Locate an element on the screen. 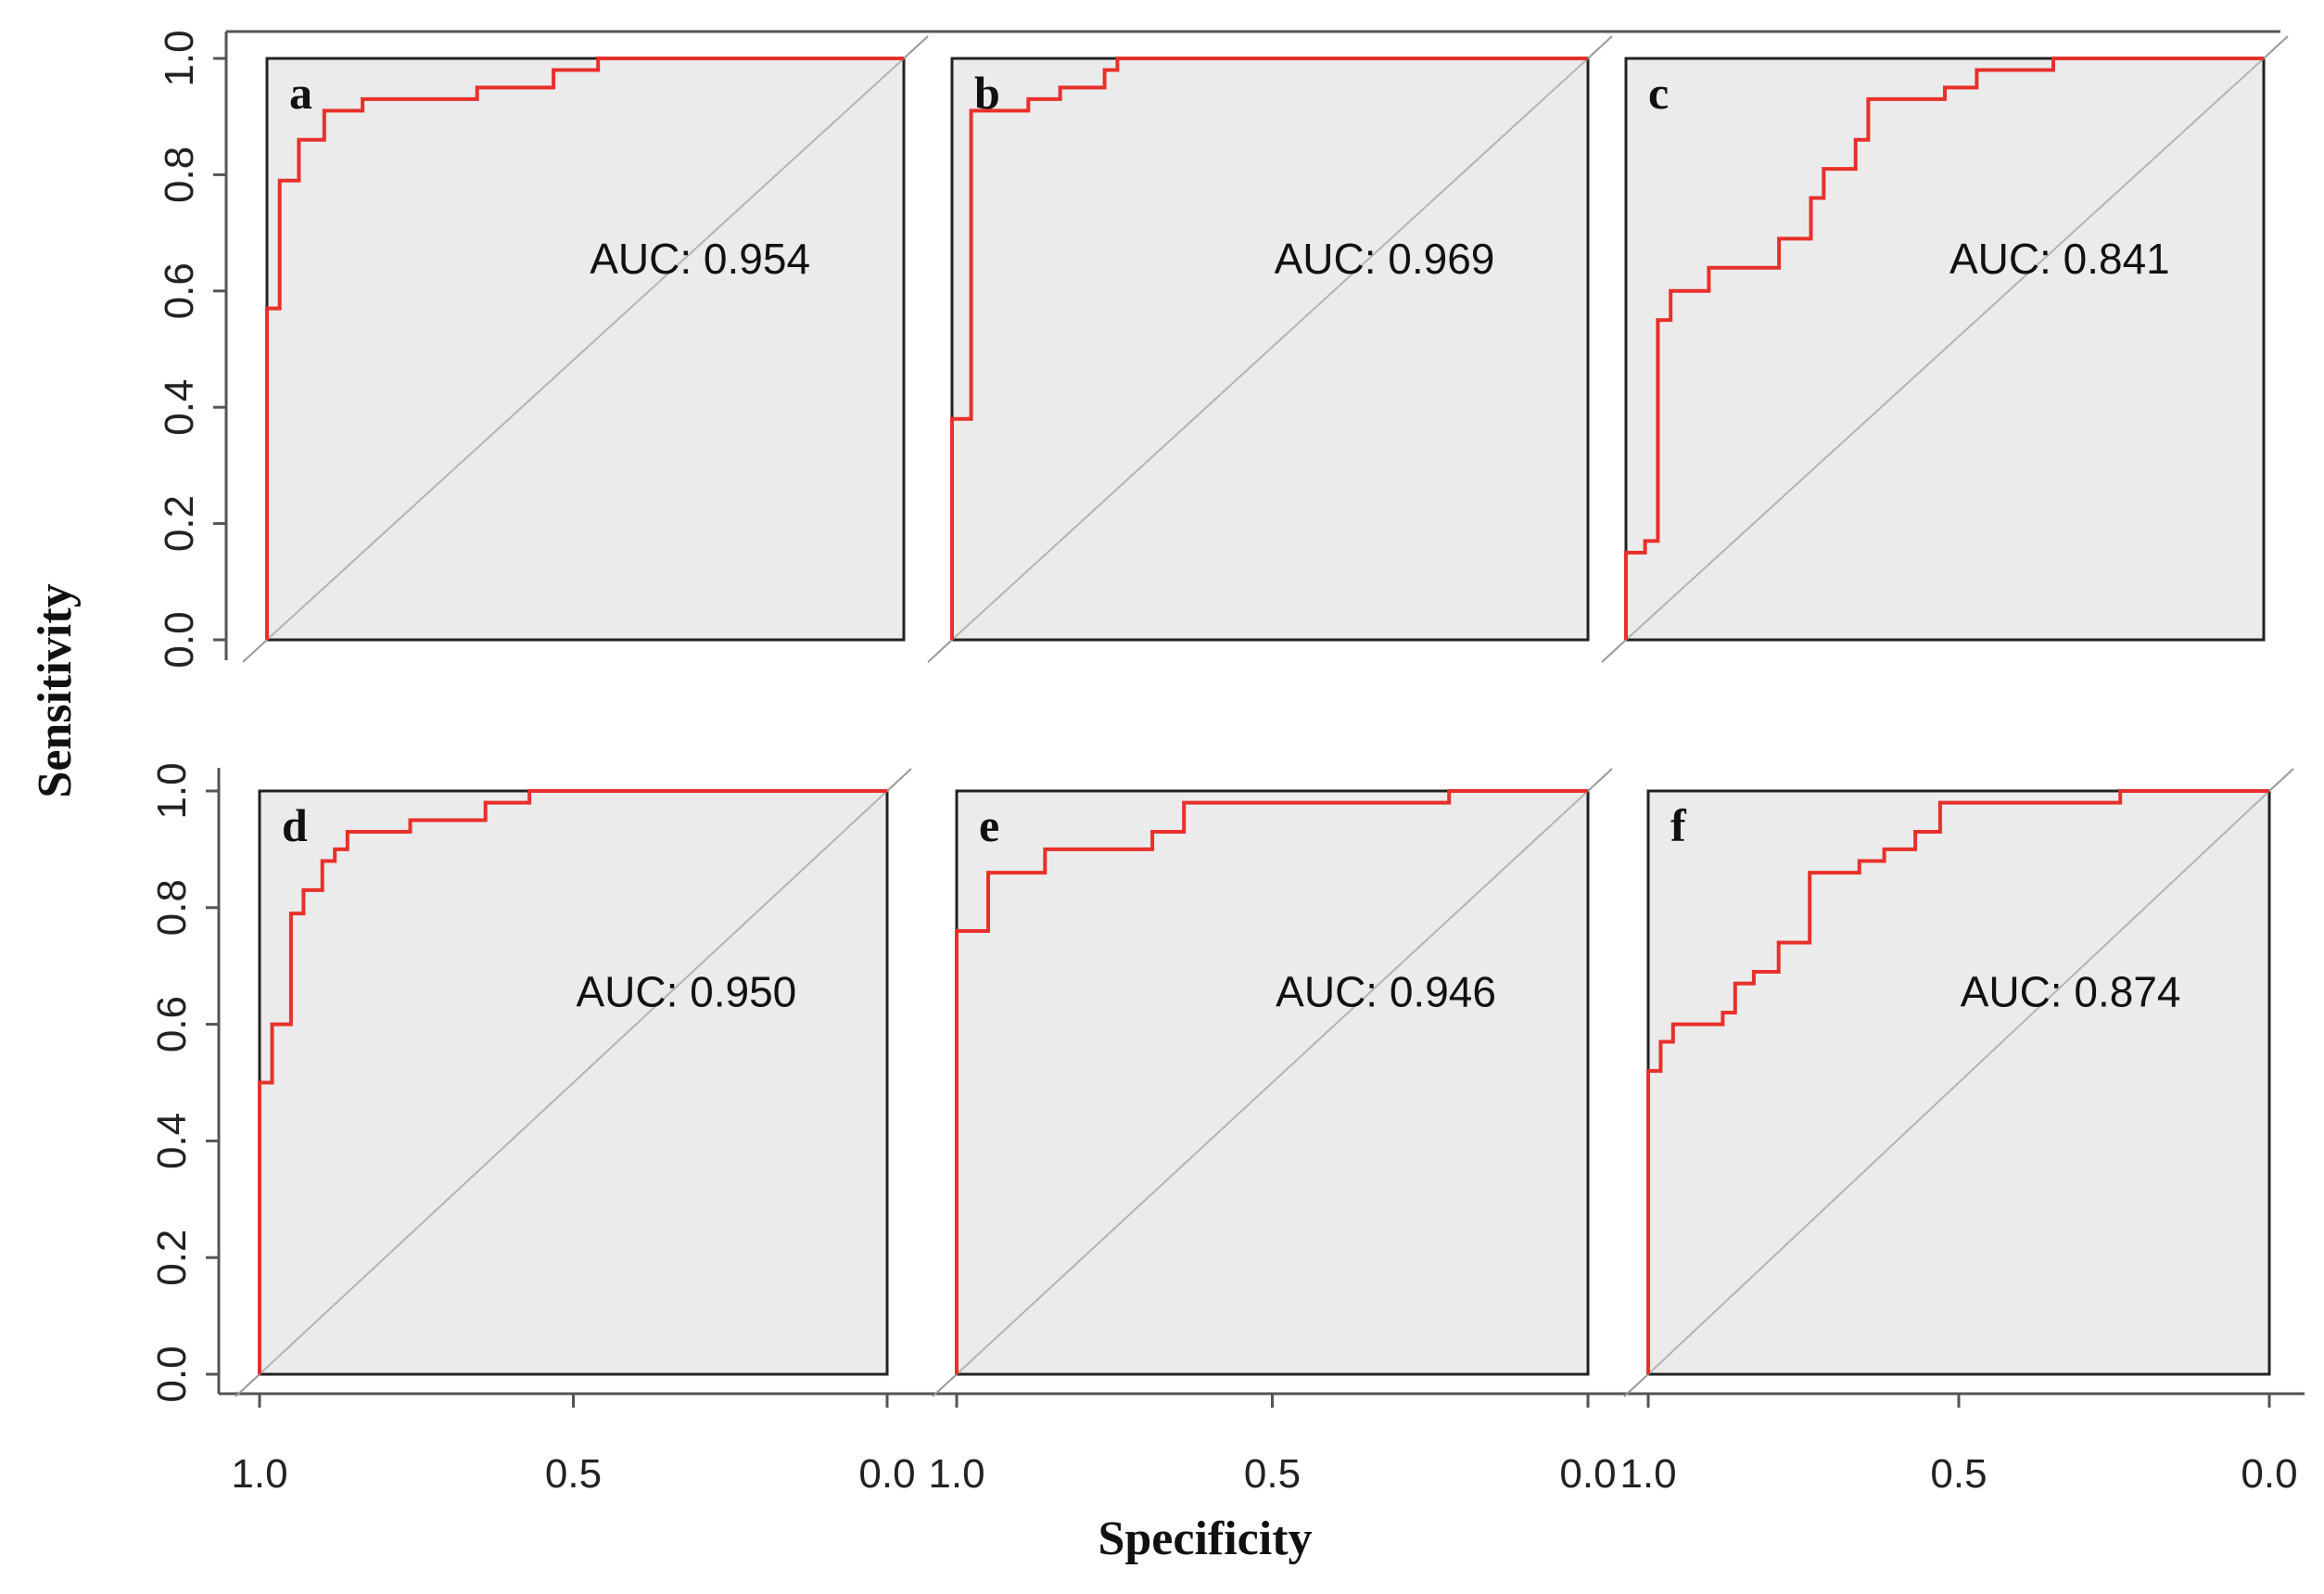  panel-a: a AUC: 0.954 is located at coordinates (585, 349).